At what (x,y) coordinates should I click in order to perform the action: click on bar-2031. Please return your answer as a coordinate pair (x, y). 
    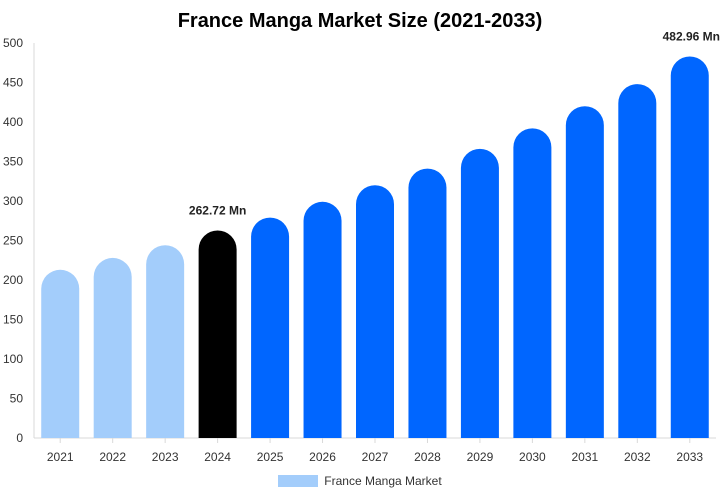
    Looking at the image, I should click on (584, 272).